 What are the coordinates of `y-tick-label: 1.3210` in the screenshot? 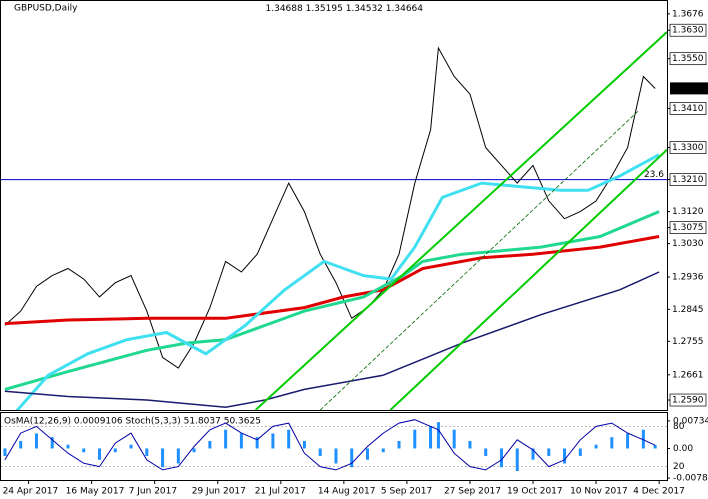 It's located at (688, 180).